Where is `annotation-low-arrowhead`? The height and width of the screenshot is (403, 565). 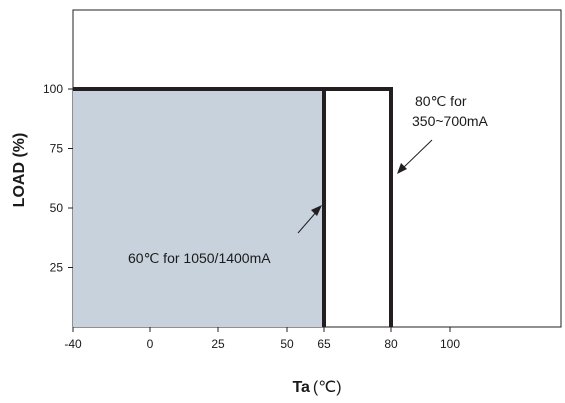
annotation-low-arrowhead is located at coordinates (316, 210).